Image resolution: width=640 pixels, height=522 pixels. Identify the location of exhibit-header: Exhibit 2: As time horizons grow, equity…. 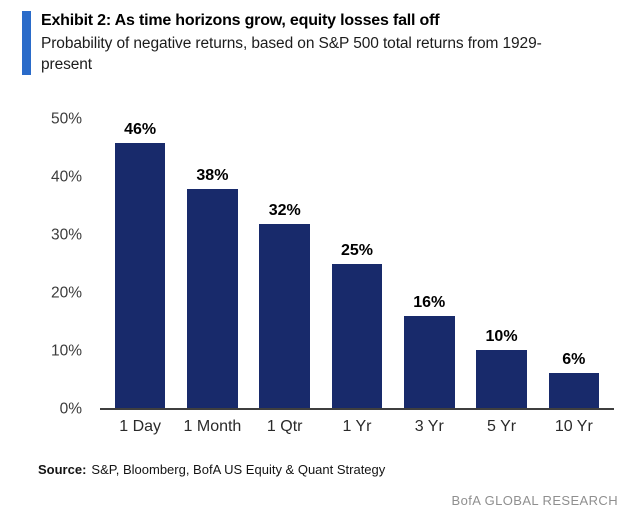
(305, 43).